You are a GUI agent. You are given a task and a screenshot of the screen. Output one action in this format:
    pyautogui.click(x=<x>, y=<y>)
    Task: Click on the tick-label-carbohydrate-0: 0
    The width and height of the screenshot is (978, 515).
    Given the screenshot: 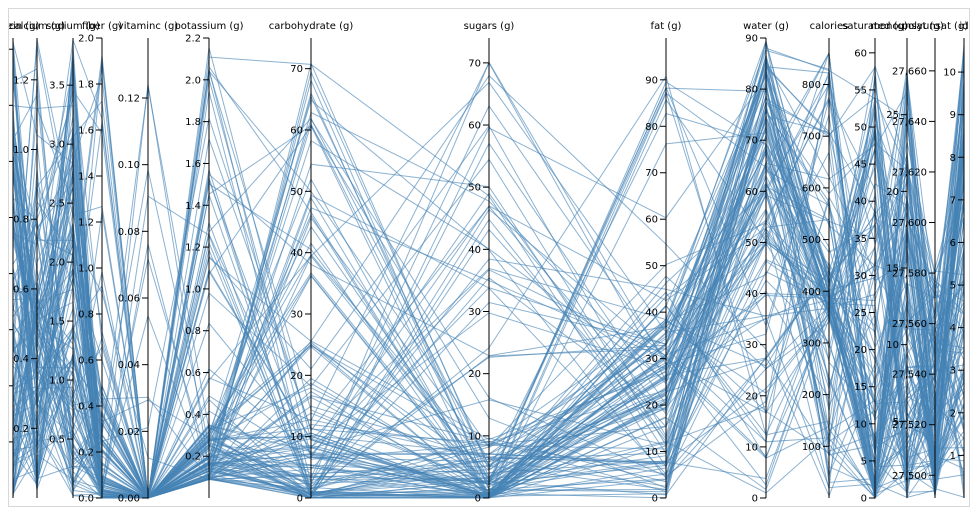 What is the action you would take?
    pyautogui.click(x=300, y=499)
    